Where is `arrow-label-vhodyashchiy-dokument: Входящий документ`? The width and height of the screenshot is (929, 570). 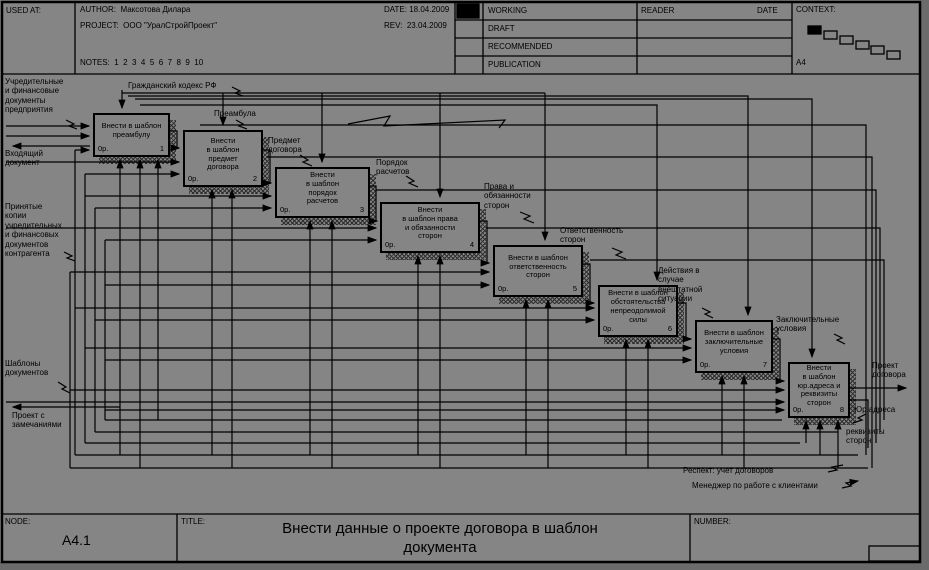
arrow-label-vhodyashchiy-dokument: Входящий документ is located at coordinates (24, 158).